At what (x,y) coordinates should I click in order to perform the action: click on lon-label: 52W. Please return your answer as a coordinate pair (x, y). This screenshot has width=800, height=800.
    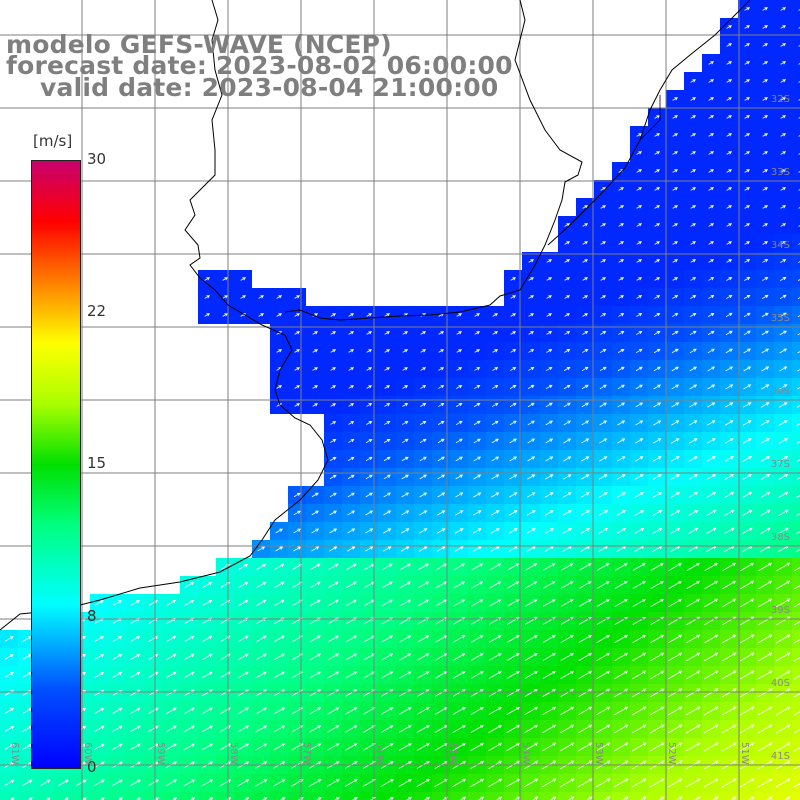
    Looking at the image, I should click on (671, 753).